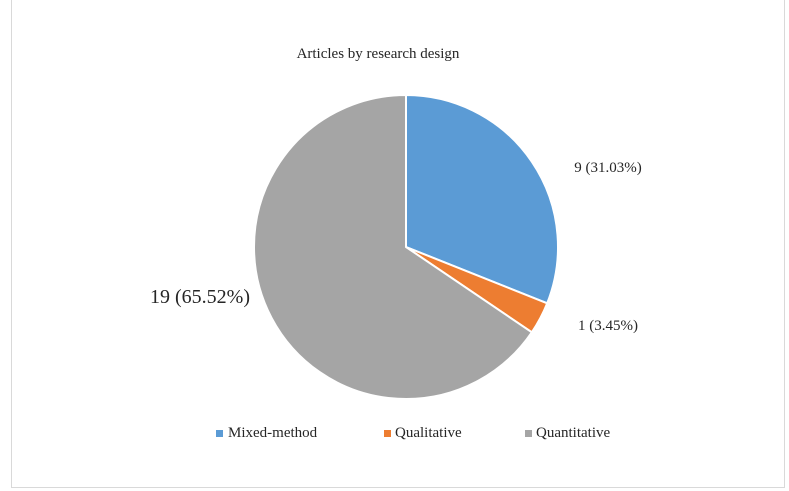 Image resolution: width=789 pixels, height=491 pixels. Describe the element at coordinates (428, 433) in the screenshot. I see `legend-label-qualitative: Qualitative` at that location.